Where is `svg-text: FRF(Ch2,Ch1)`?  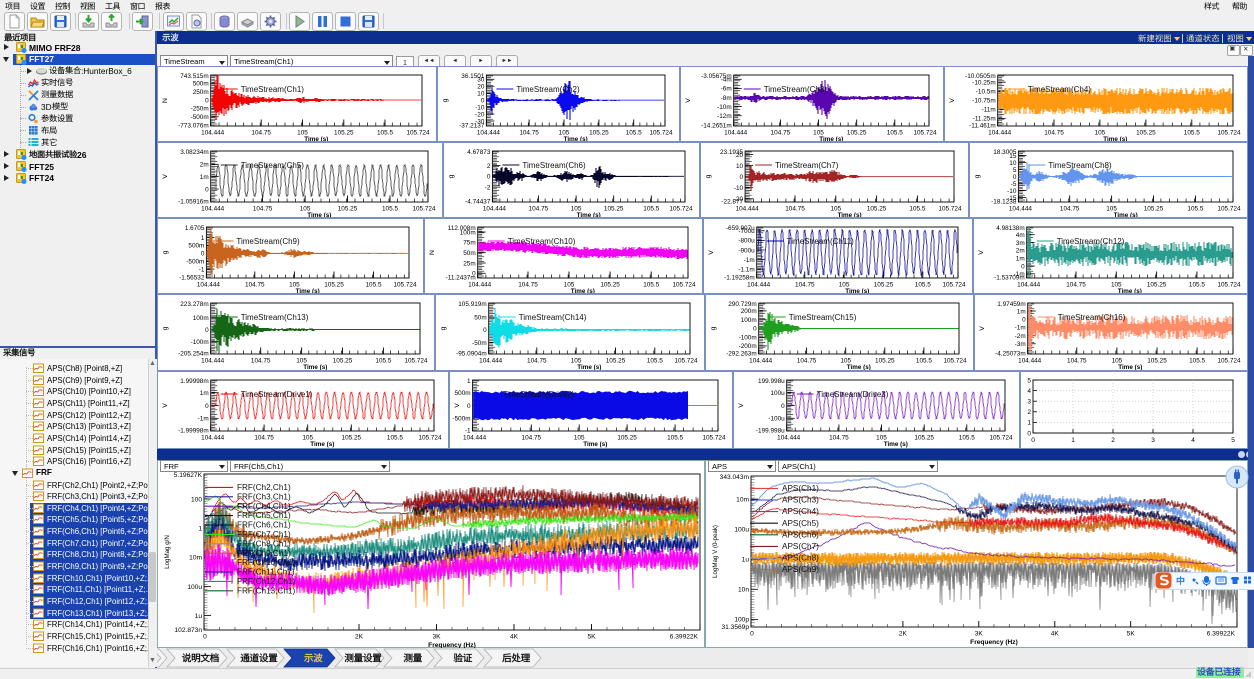
svg-text: FRF(Ch2,Ch1) is located at coordinates (264, 487).